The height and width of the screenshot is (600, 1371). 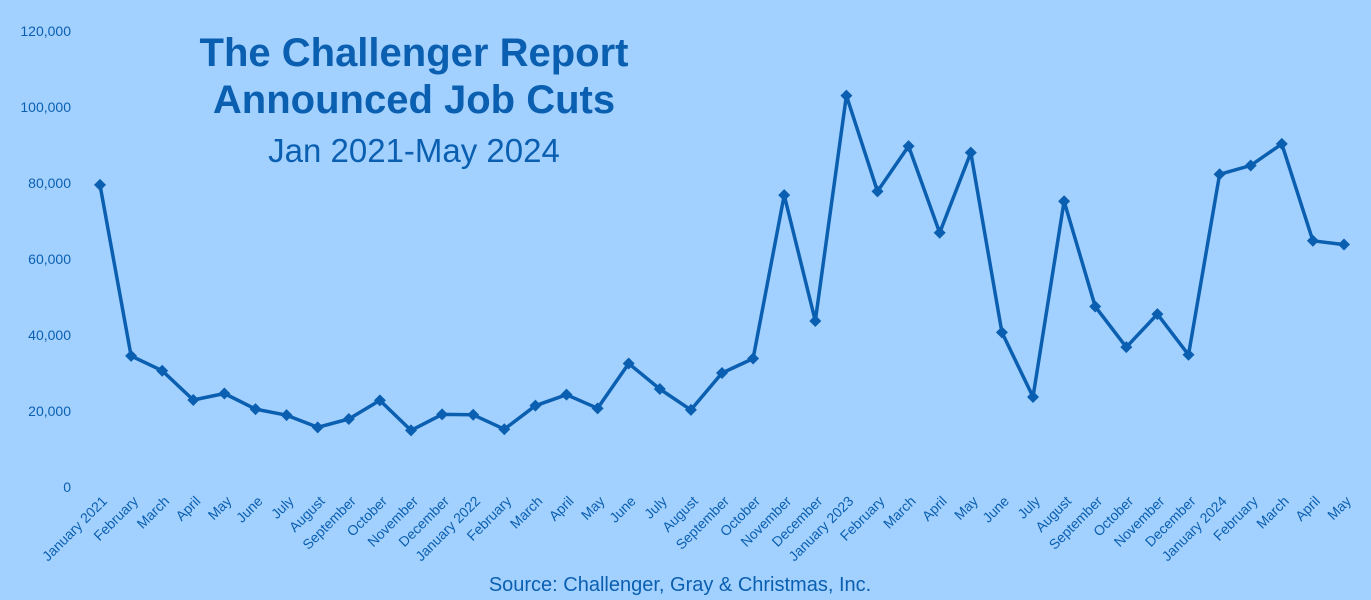 What do you see at coordinates (45, 31) in the screenshot?
I see `y-tick-label: 120,000` at bounding box center [45, 31].